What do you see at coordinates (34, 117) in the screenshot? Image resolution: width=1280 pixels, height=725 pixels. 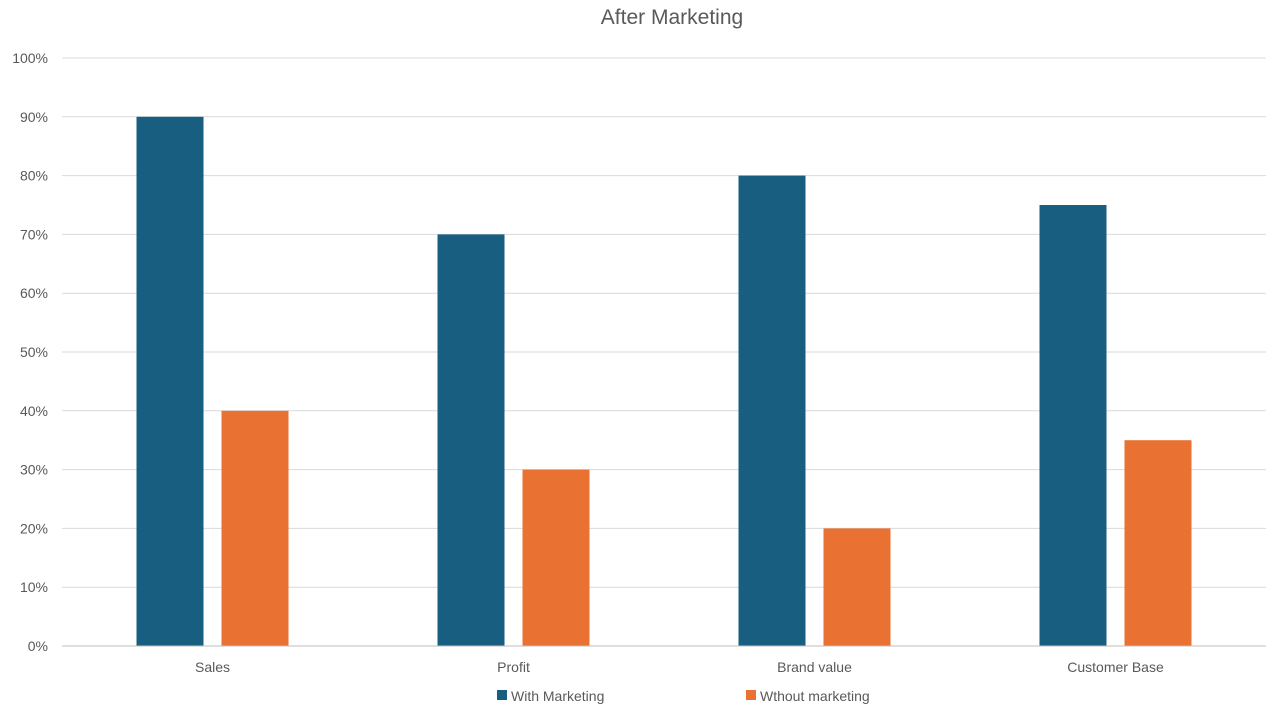 I see `y-tick-label: 90%` at bounding box center [34, 117].